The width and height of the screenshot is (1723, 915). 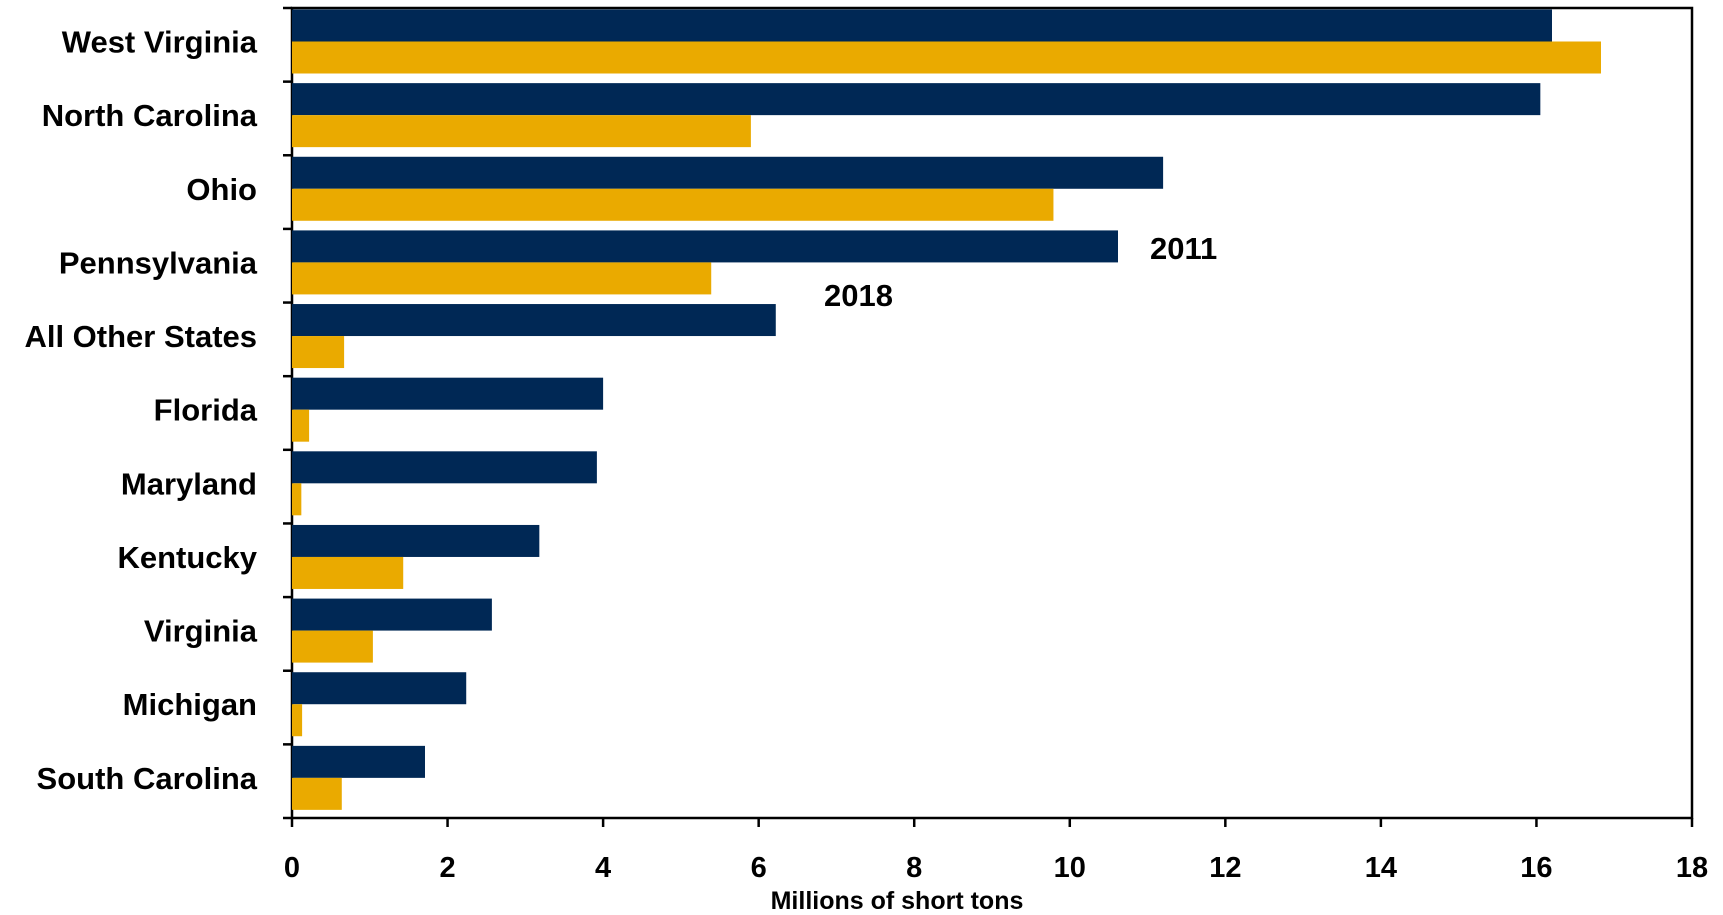 What do you see at coordinates (916, 99) in the screenshot?
I see `bar-2011-north-carolina` at bounding box center [916, 99].